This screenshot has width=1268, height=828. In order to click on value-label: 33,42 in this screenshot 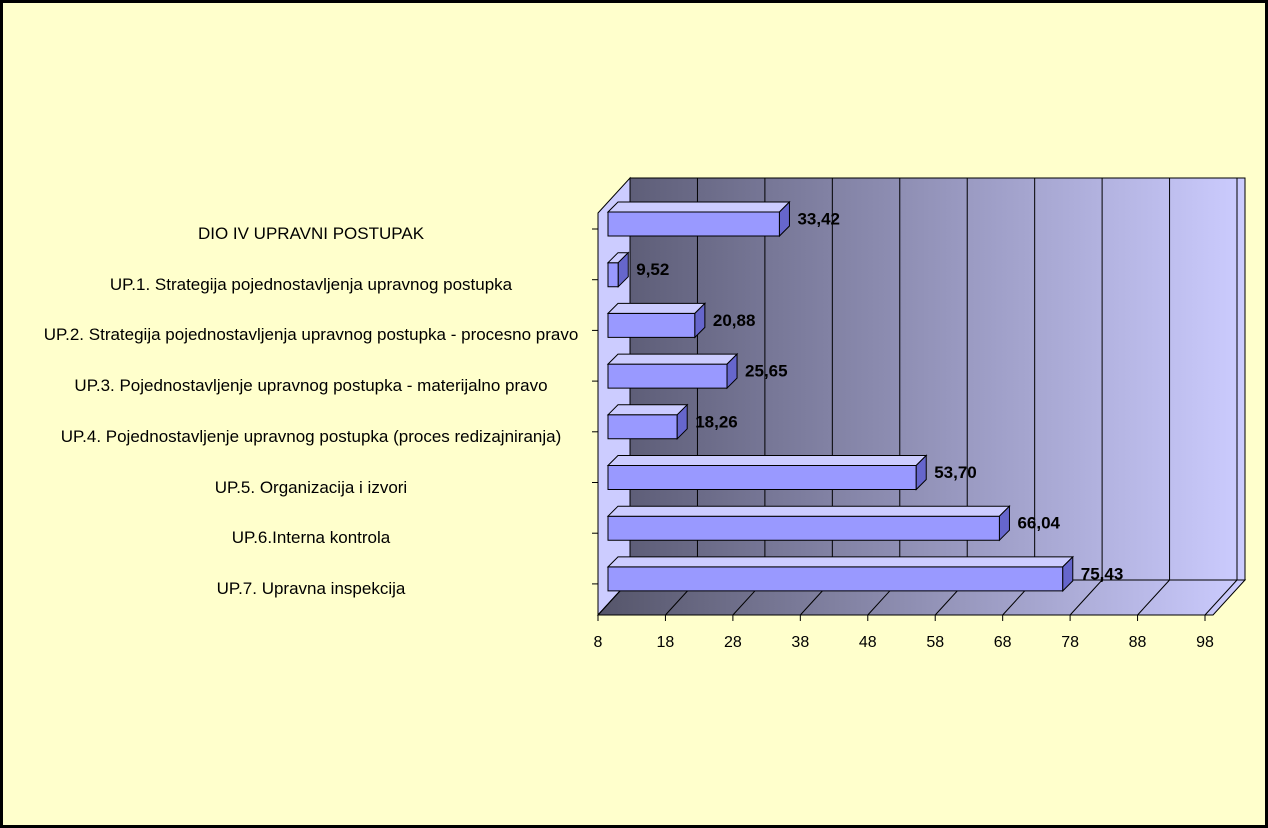, I will do `click(818, 218)`.